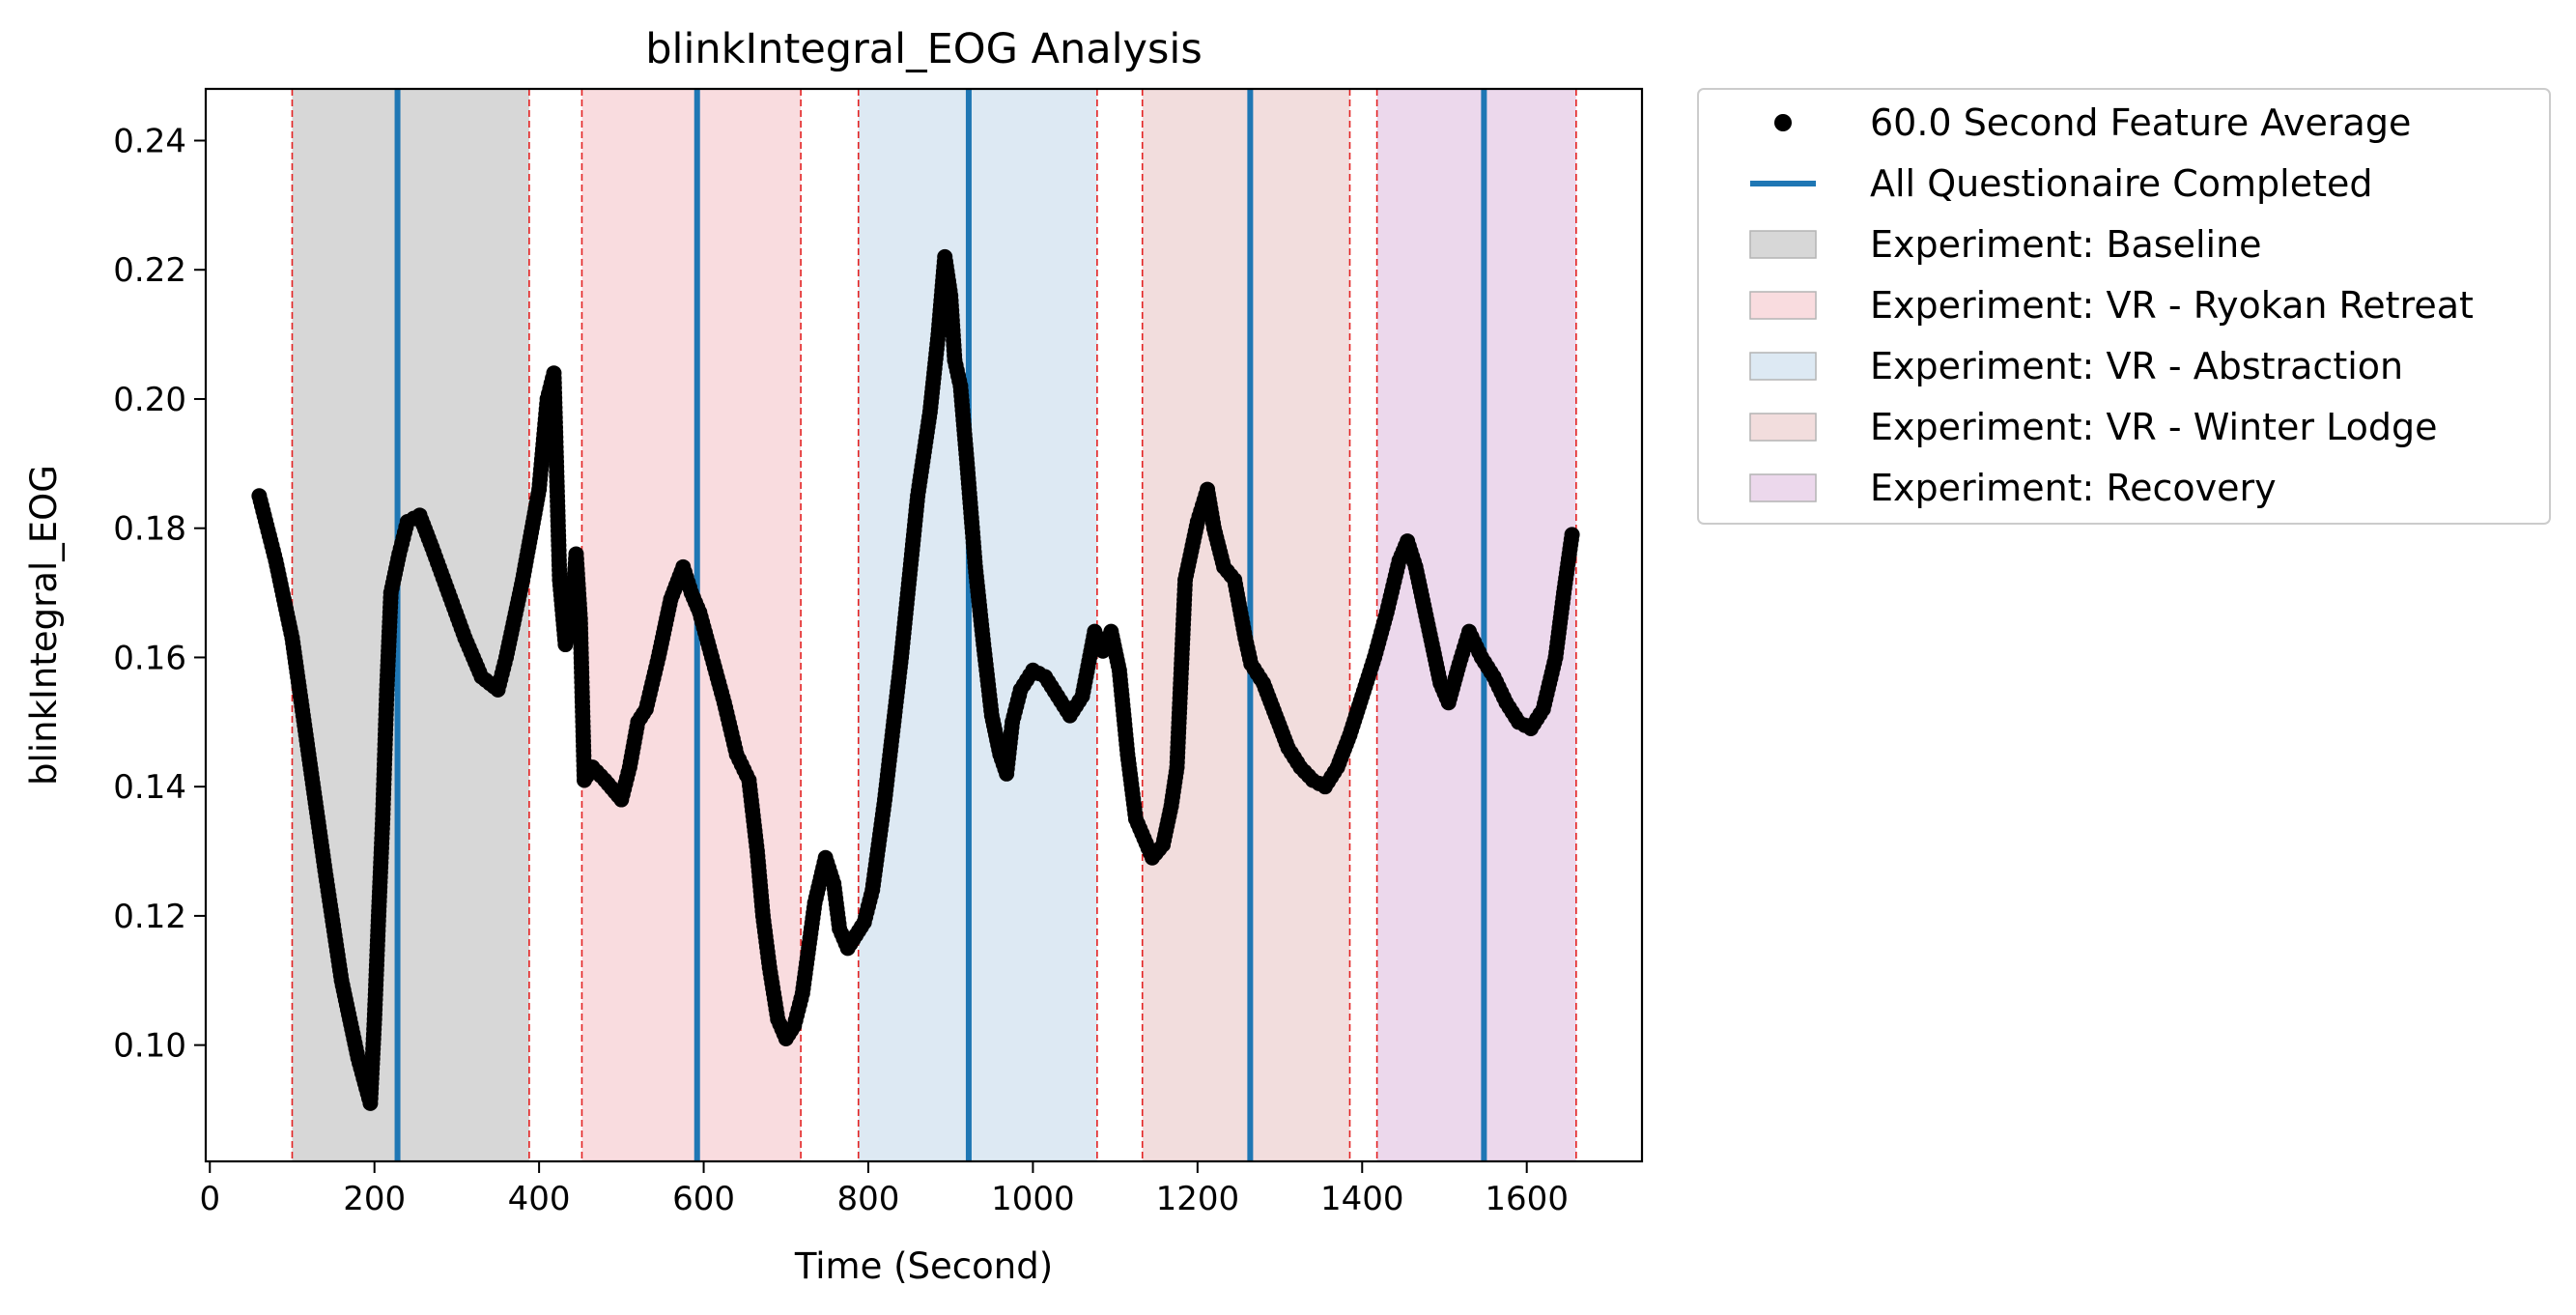 Image resolution: width=2576 pixels, height=1315 pixels. Describe the element at coordinates (2140, 122) in the screenshot. I see `legend-entry-label: 60.0 Second Feature Average` at that location.